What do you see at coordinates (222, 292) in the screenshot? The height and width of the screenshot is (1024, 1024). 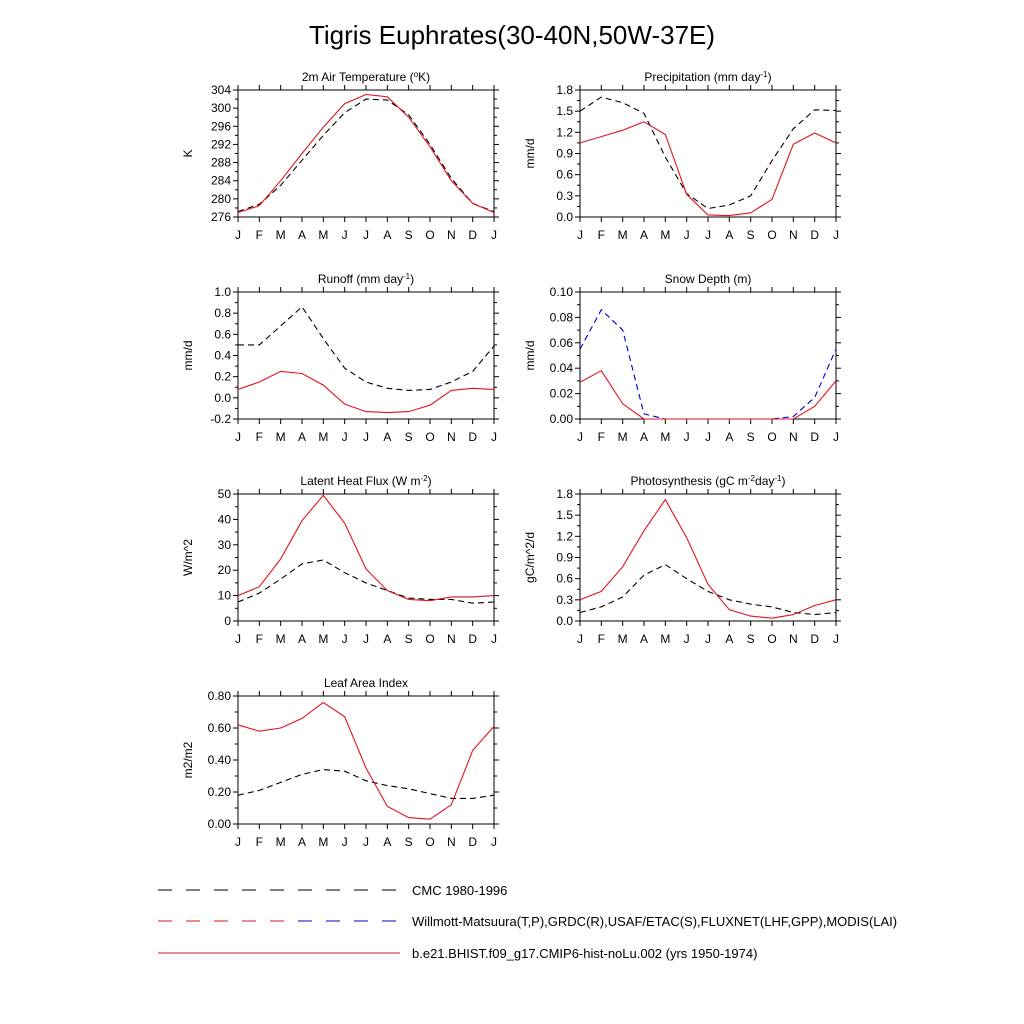 I see `y-tick-label: 1.0` at bounding box center [222, 292].